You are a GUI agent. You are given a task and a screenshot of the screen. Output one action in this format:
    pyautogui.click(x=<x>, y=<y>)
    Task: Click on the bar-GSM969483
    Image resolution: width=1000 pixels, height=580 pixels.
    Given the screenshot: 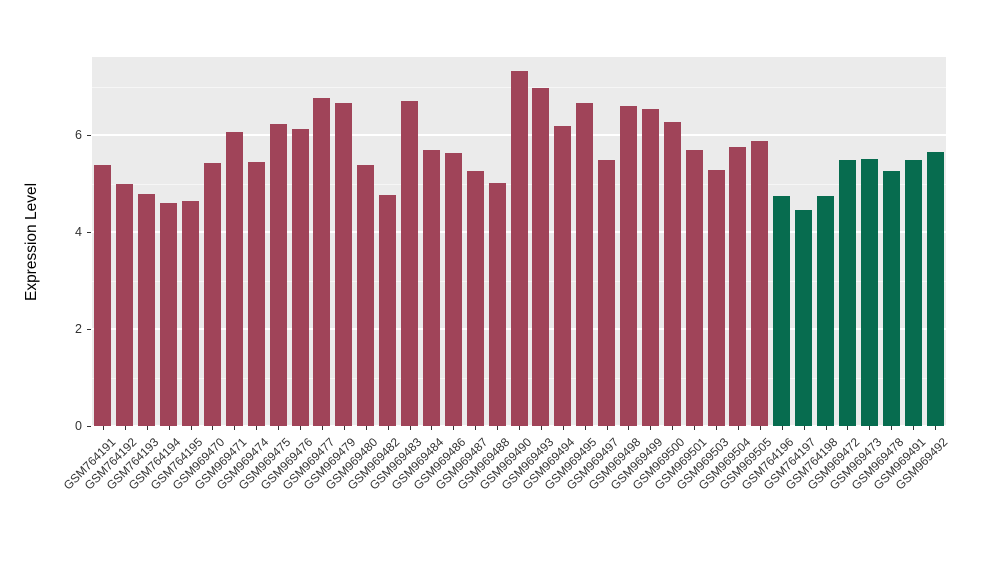 What is the action you would take?
    pyautogui.click(x=409, y=263)
    